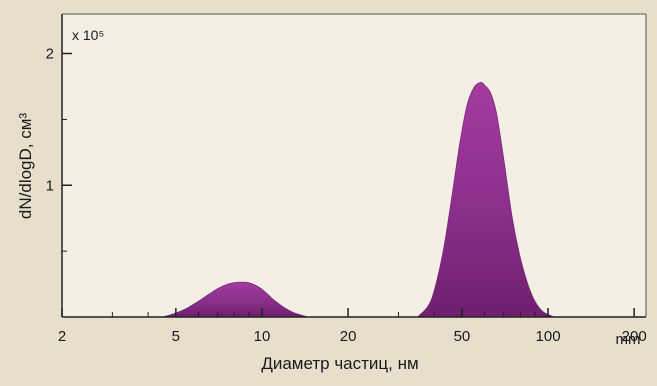 The image size is (657, 386). I want to click on x-tick-label: 5, so click(176, 336).